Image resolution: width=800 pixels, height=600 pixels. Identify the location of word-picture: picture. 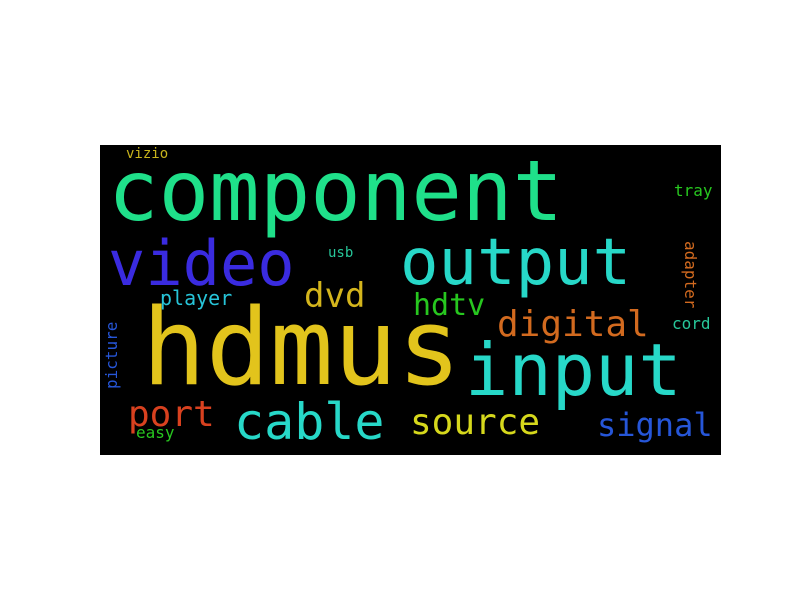
(111, 355).